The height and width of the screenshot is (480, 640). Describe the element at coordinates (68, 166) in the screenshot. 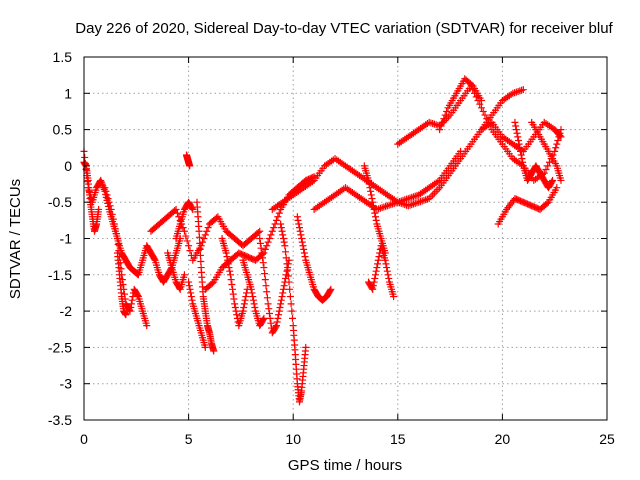

I see `y-tick-label: 0` at that location.